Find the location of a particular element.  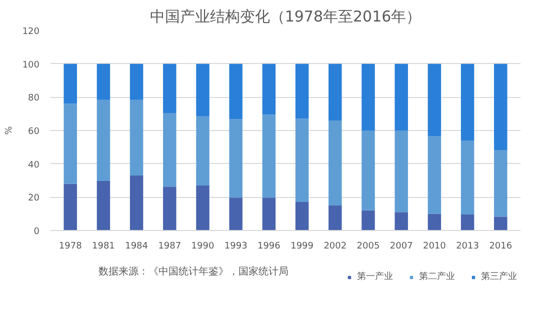

y-tick-label: 0 is located at coordinates (37, 232).